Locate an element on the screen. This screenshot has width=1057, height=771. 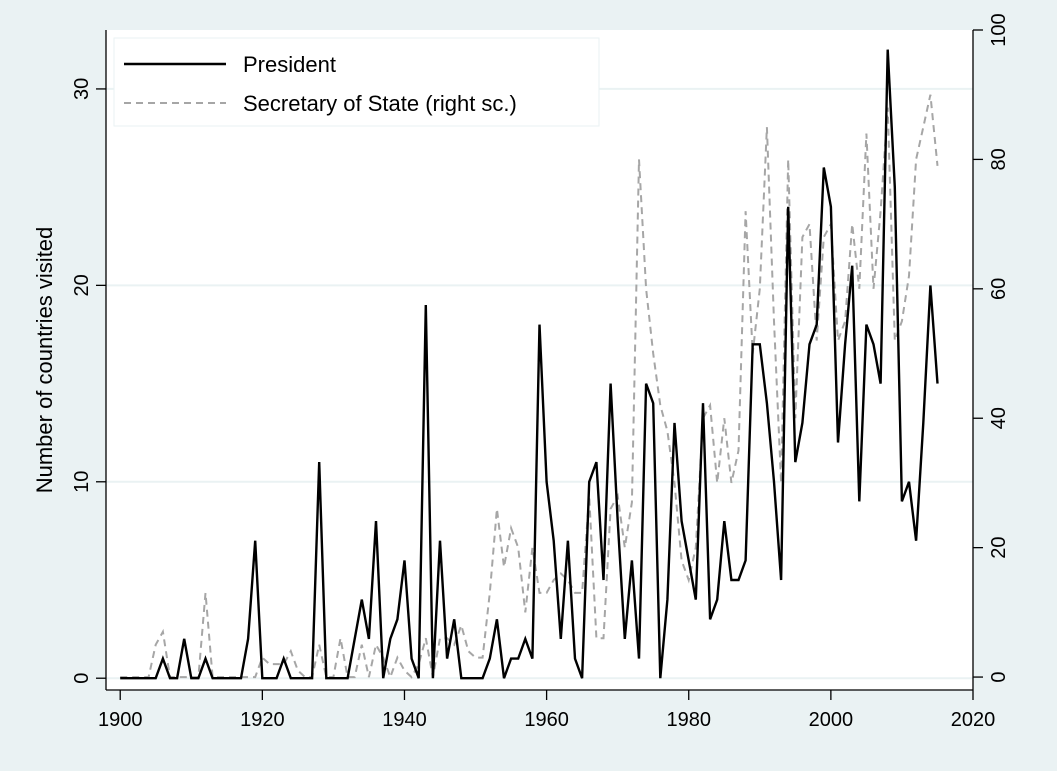
legend-box is located at coordinates (356, 82).